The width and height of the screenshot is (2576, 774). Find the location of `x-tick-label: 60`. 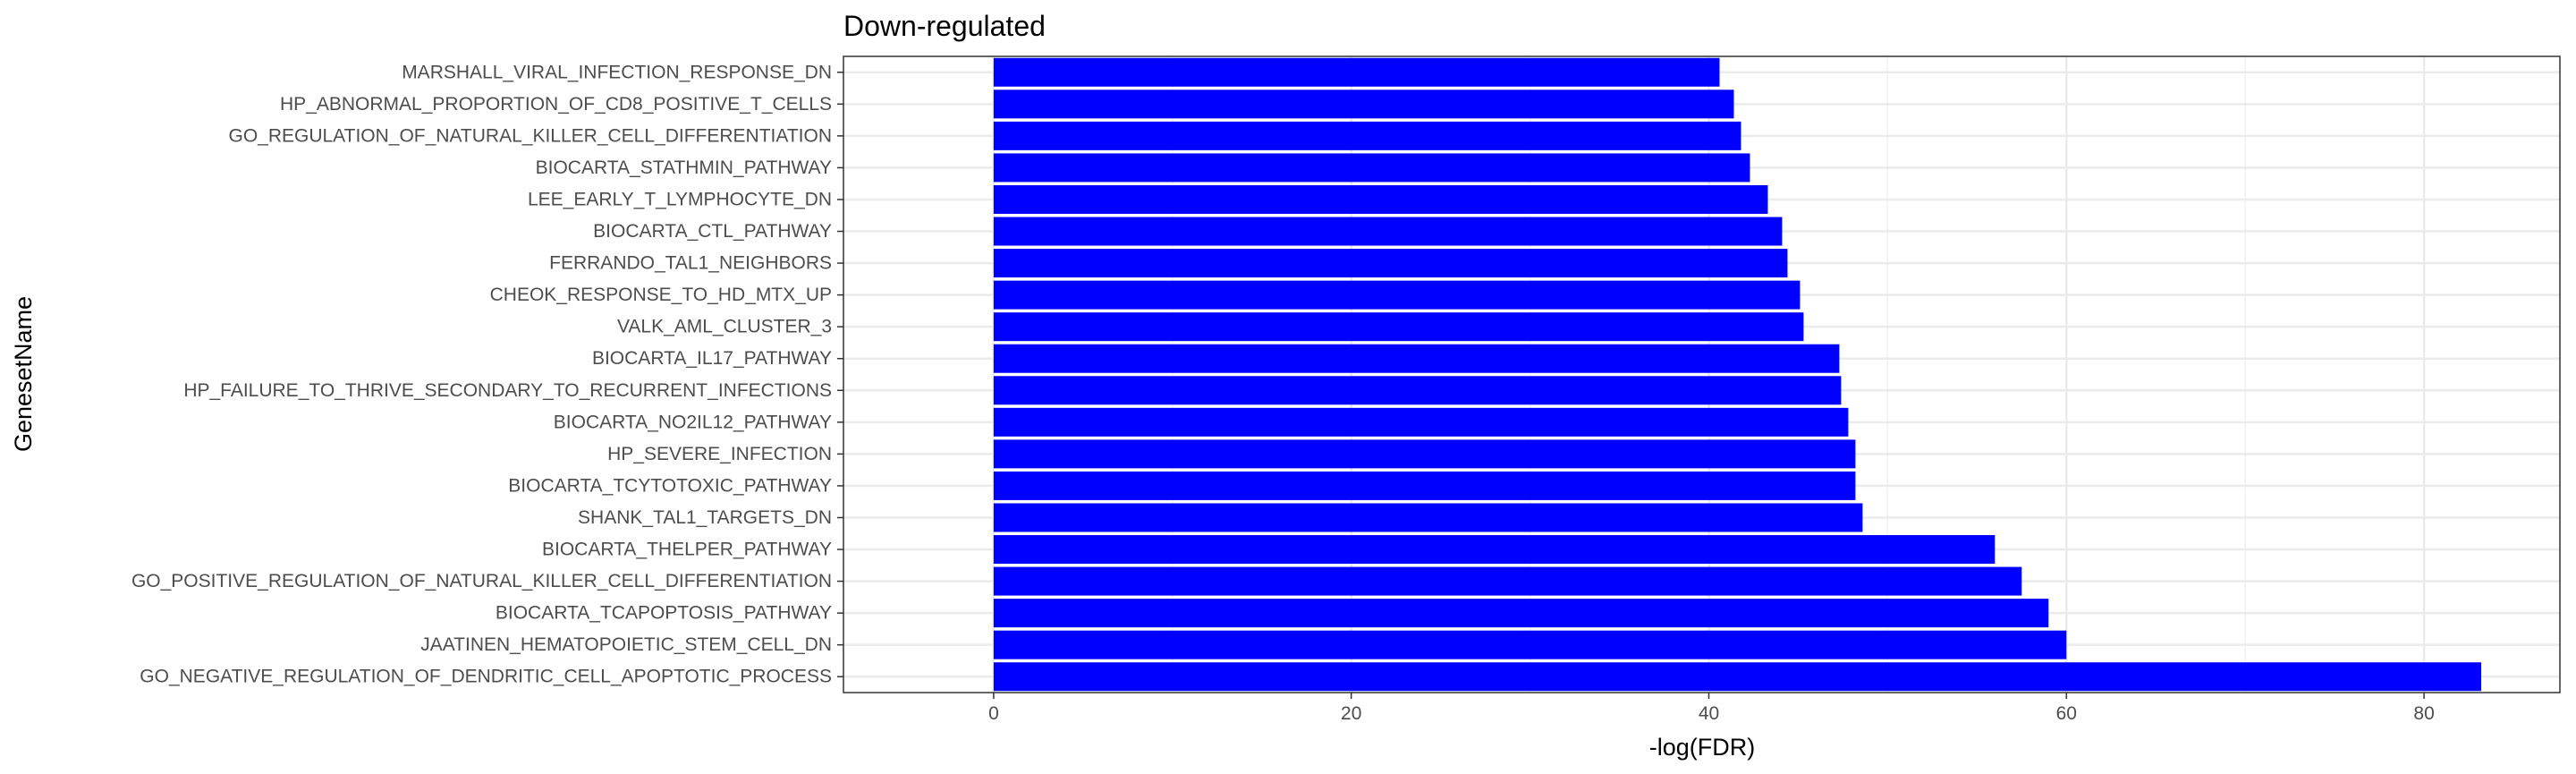

x-tick-label: 60 is located at coordinates (2066, 713).